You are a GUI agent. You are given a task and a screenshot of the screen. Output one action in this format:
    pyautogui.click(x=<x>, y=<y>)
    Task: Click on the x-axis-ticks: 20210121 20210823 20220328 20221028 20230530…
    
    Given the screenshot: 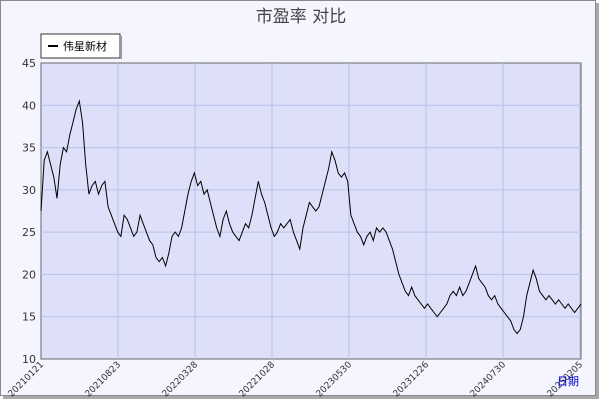 What is the action you would take?
    pyautogui.click(x=296, y=380)
    